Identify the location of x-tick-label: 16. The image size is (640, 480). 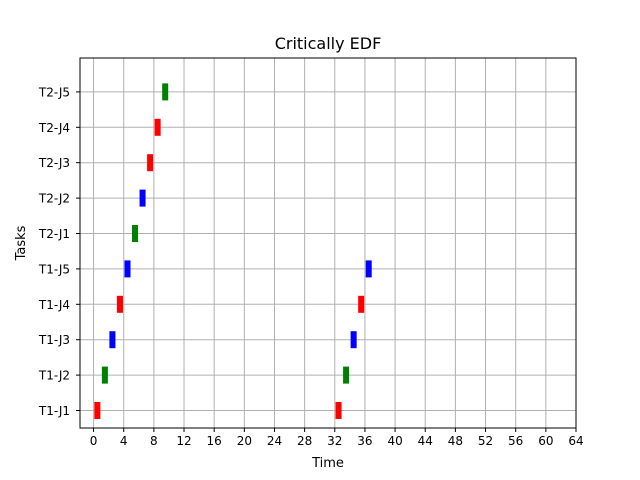
(214, 441).